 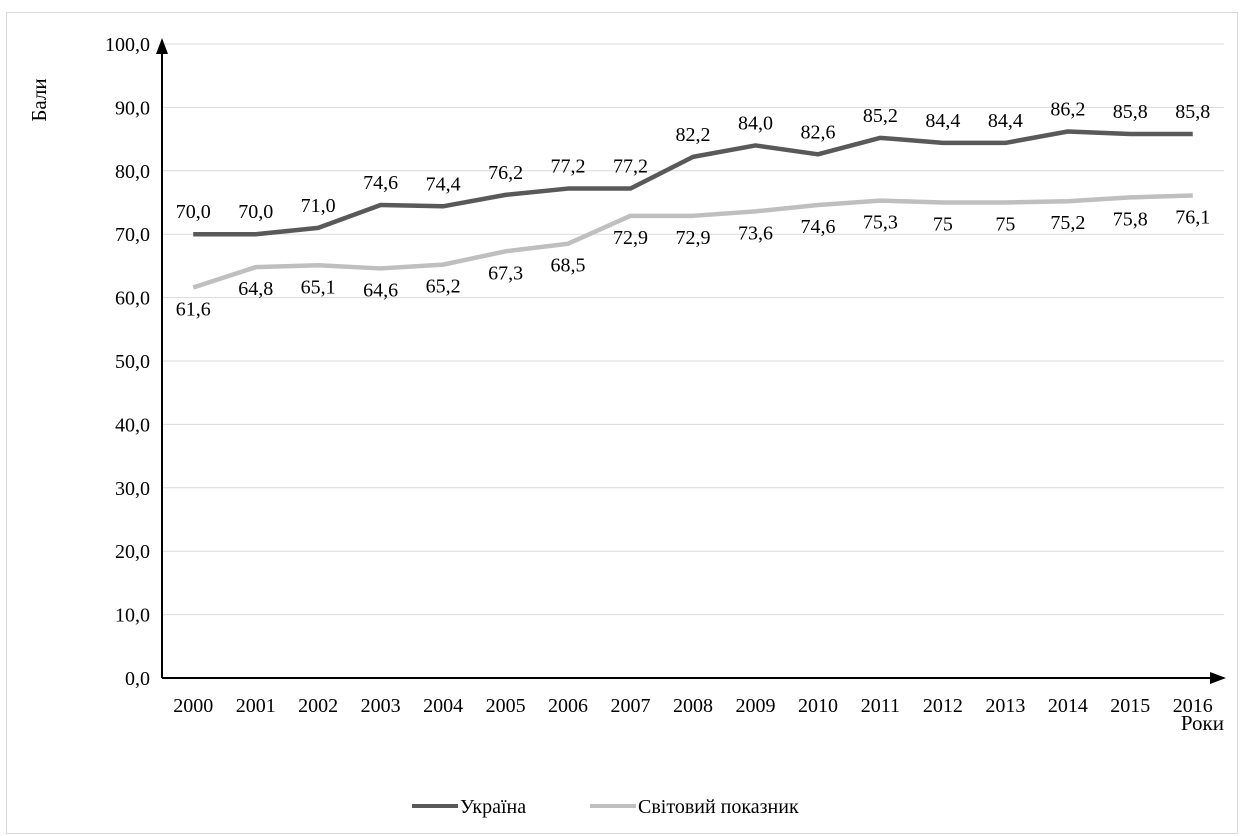 I want to click on x-tick-label: 2006, so click(x=568, y=706).